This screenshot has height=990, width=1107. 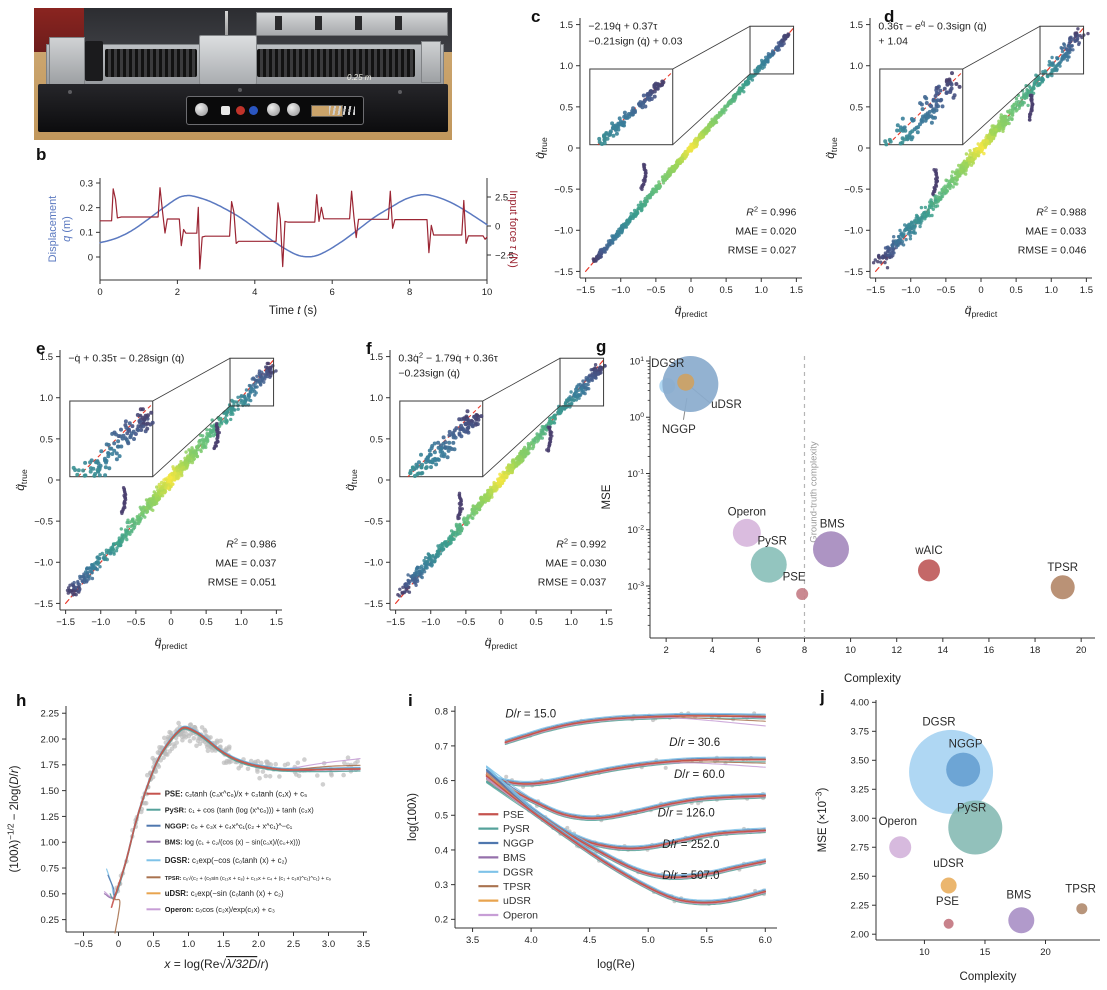 What do you see at coordinates (50, 739) in the screenshot?
I see `svg-text: 2.00` at bounding box center [50, 739].